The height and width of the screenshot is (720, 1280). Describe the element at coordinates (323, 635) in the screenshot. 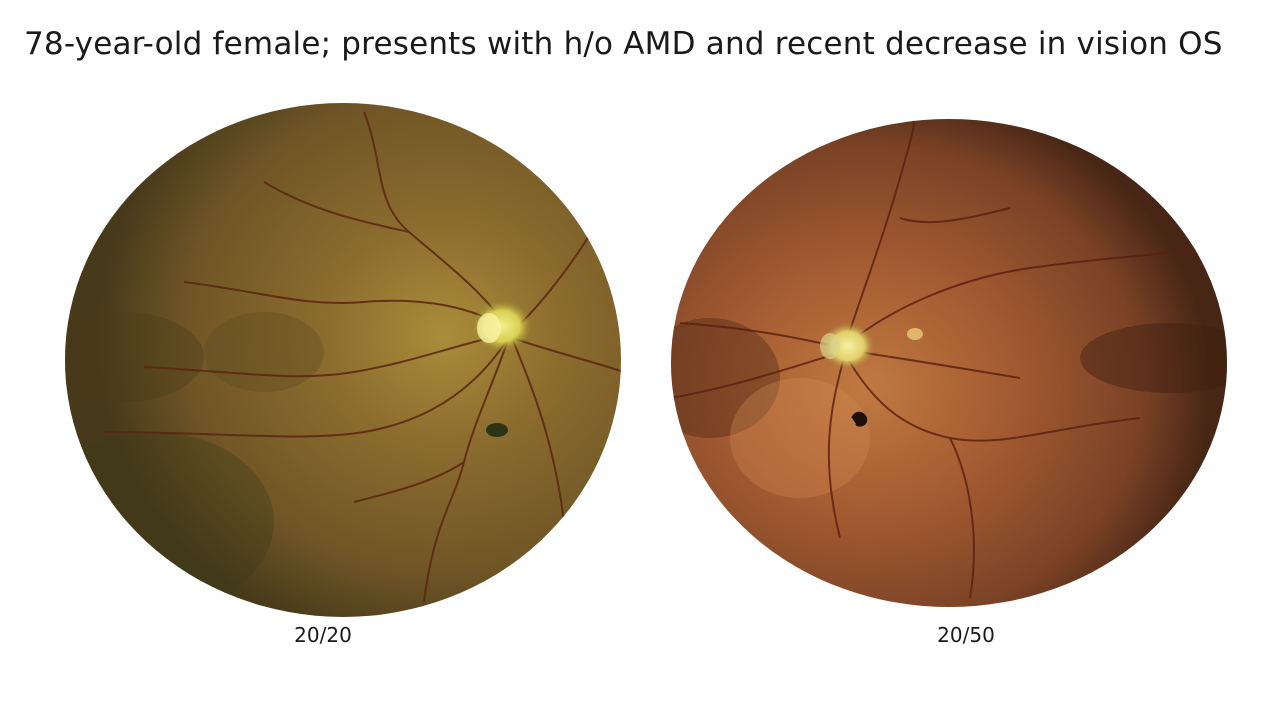

I see `visual-acuity-right-eye: 20/20` at that location.